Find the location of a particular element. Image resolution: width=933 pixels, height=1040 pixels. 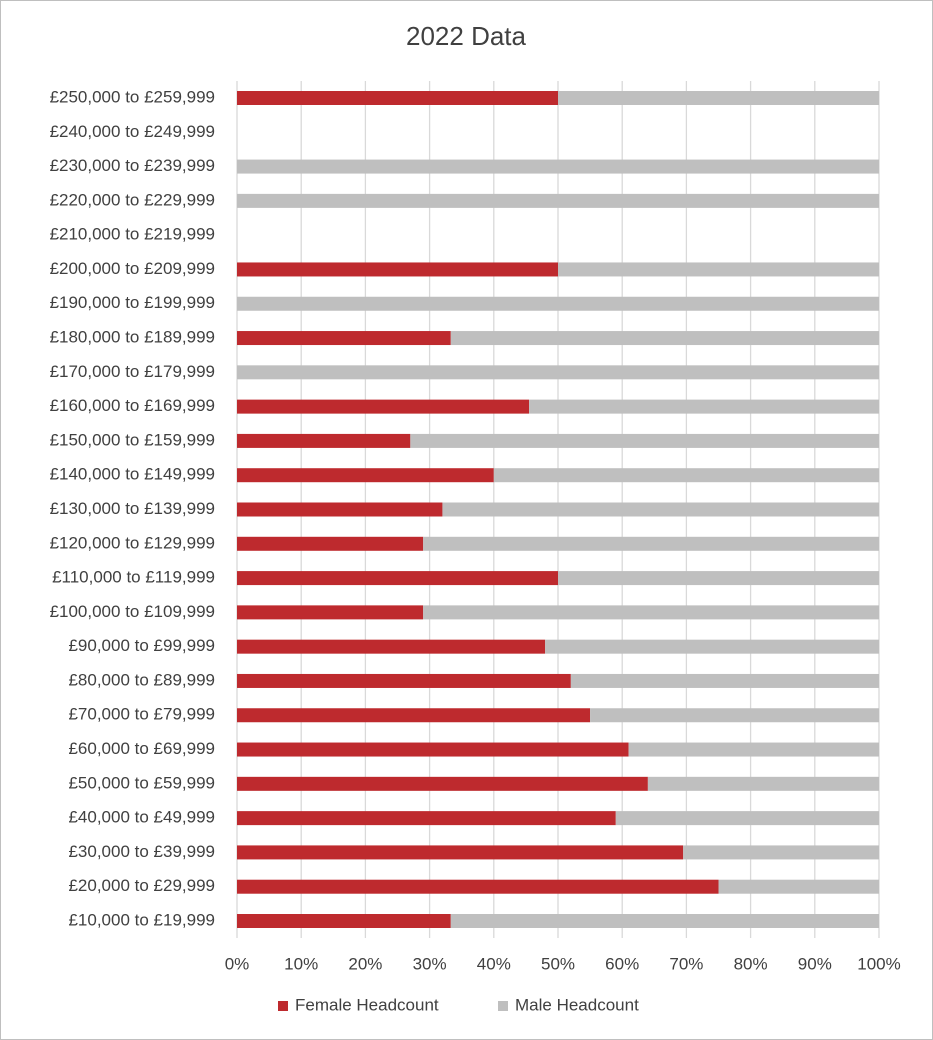

x-tick-label: 40% is located at coordinates (494, 963).